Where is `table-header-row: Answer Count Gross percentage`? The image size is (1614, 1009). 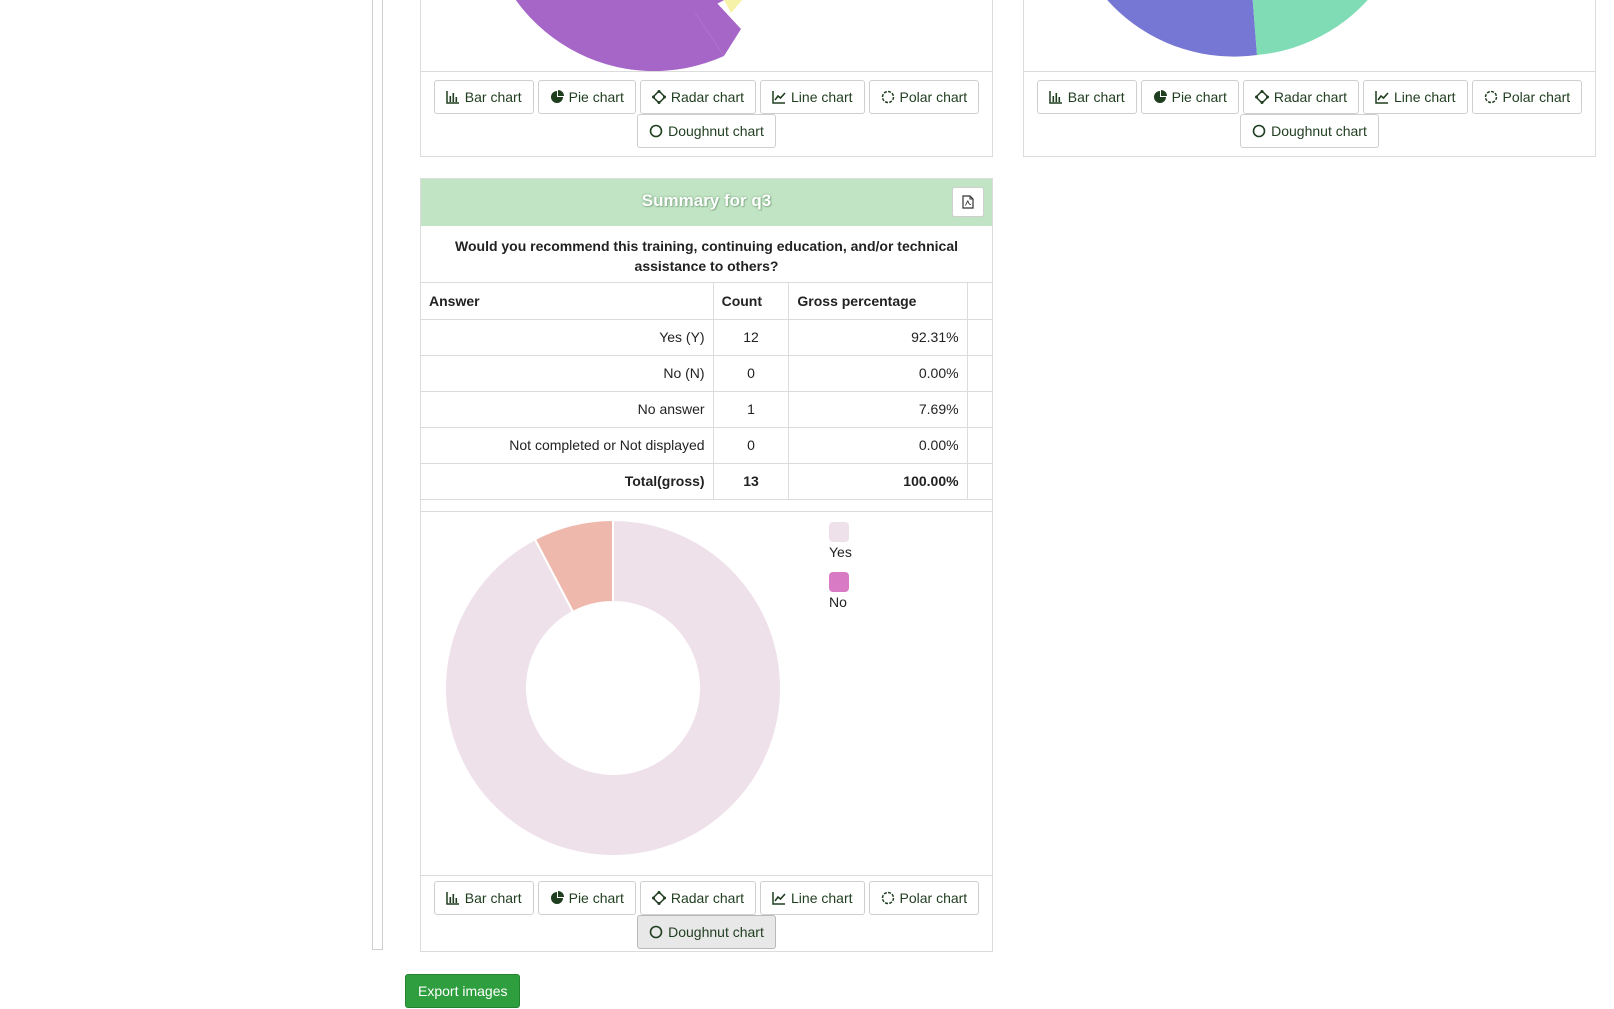 table-header-row: Answer Count Gross percentage is located at coordinates (706, 301).